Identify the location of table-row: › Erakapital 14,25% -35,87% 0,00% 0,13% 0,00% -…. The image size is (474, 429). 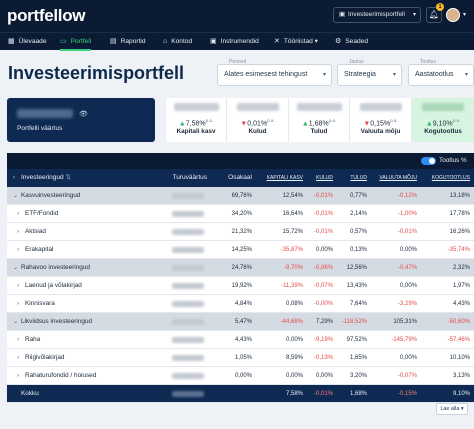
(240, 250).